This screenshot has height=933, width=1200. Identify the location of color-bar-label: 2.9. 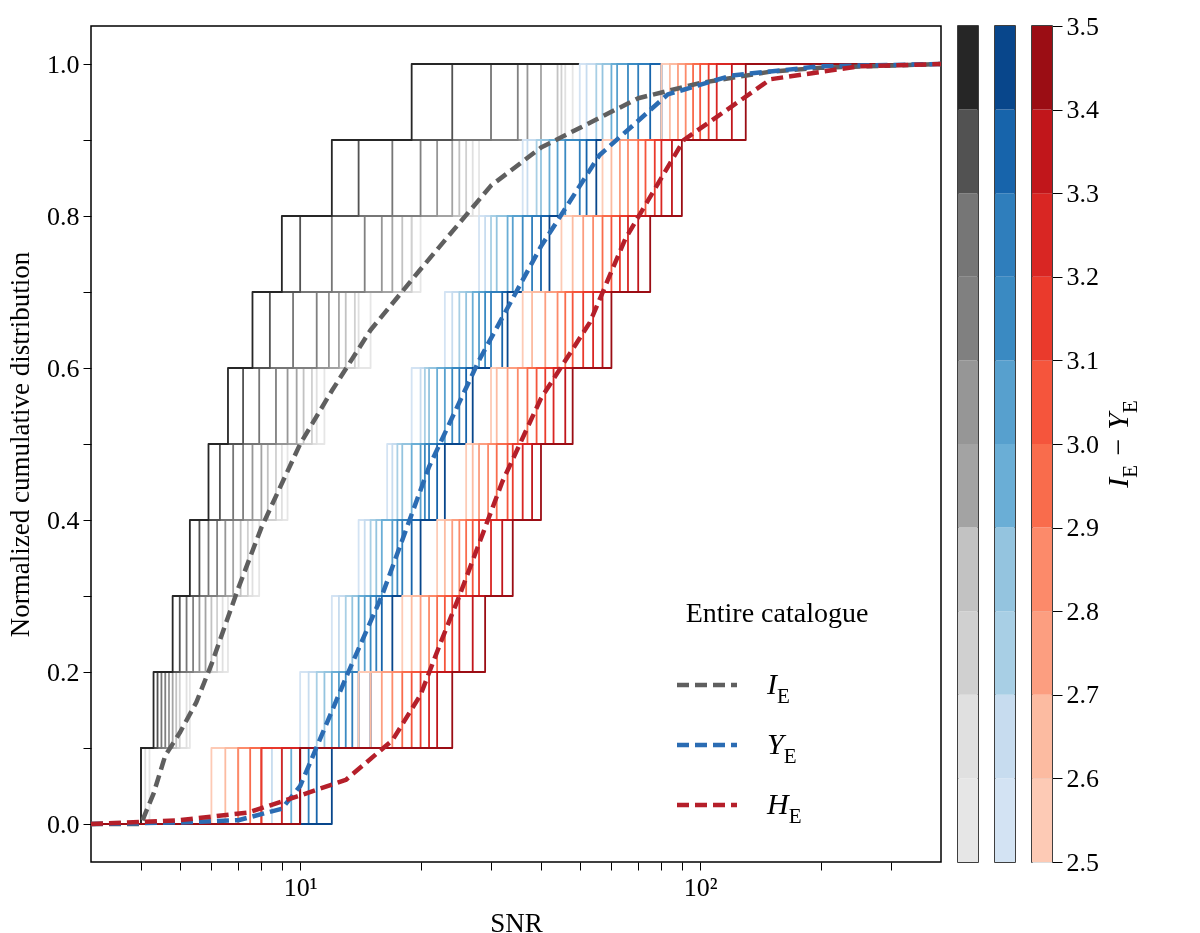
(1082, 528).